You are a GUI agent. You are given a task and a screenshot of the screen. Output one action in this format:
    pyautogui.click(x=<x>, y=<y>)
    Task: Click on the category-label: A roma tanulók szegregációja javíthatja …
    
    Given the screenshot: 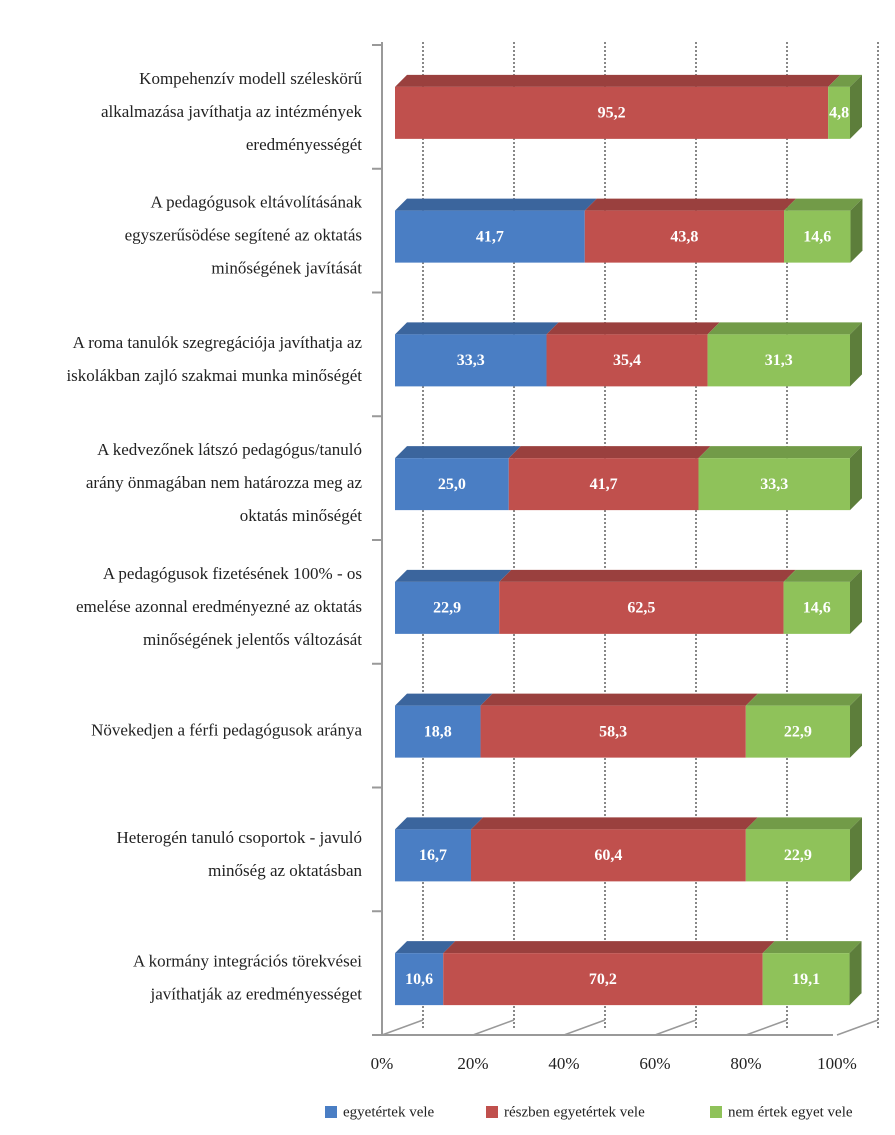 What is the action you would take?
    pyautogui.click(x=218, y=342)
    